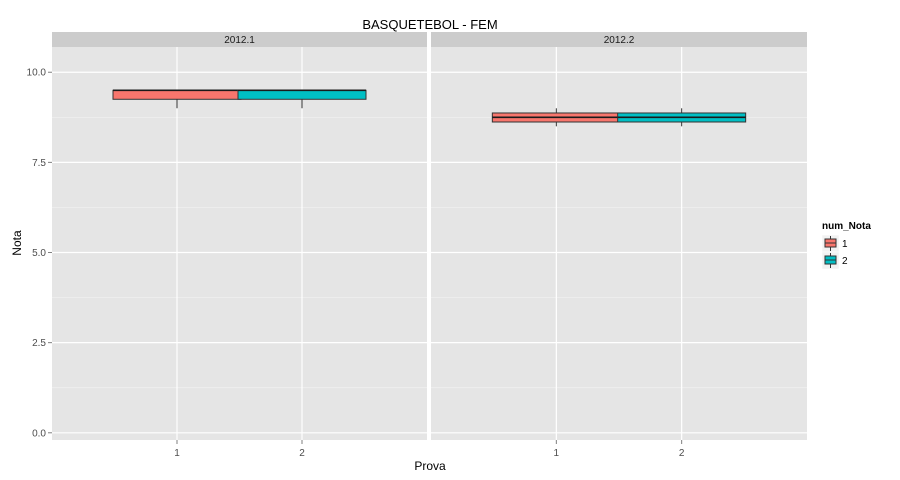 The height and width of the screenshot is (480, 900). Describe the element at coordinates (430, 466) in the screenshot. I see `x-axis-title: Prova` at that location.